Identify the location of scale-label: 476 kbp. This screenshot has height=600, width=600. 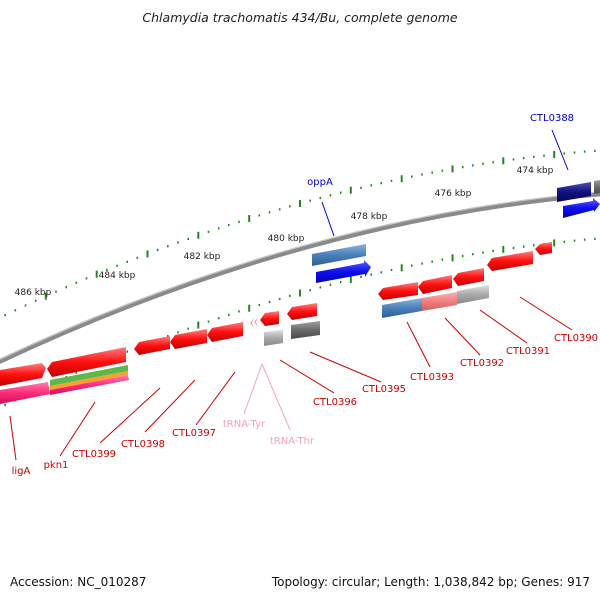
(453, 194).